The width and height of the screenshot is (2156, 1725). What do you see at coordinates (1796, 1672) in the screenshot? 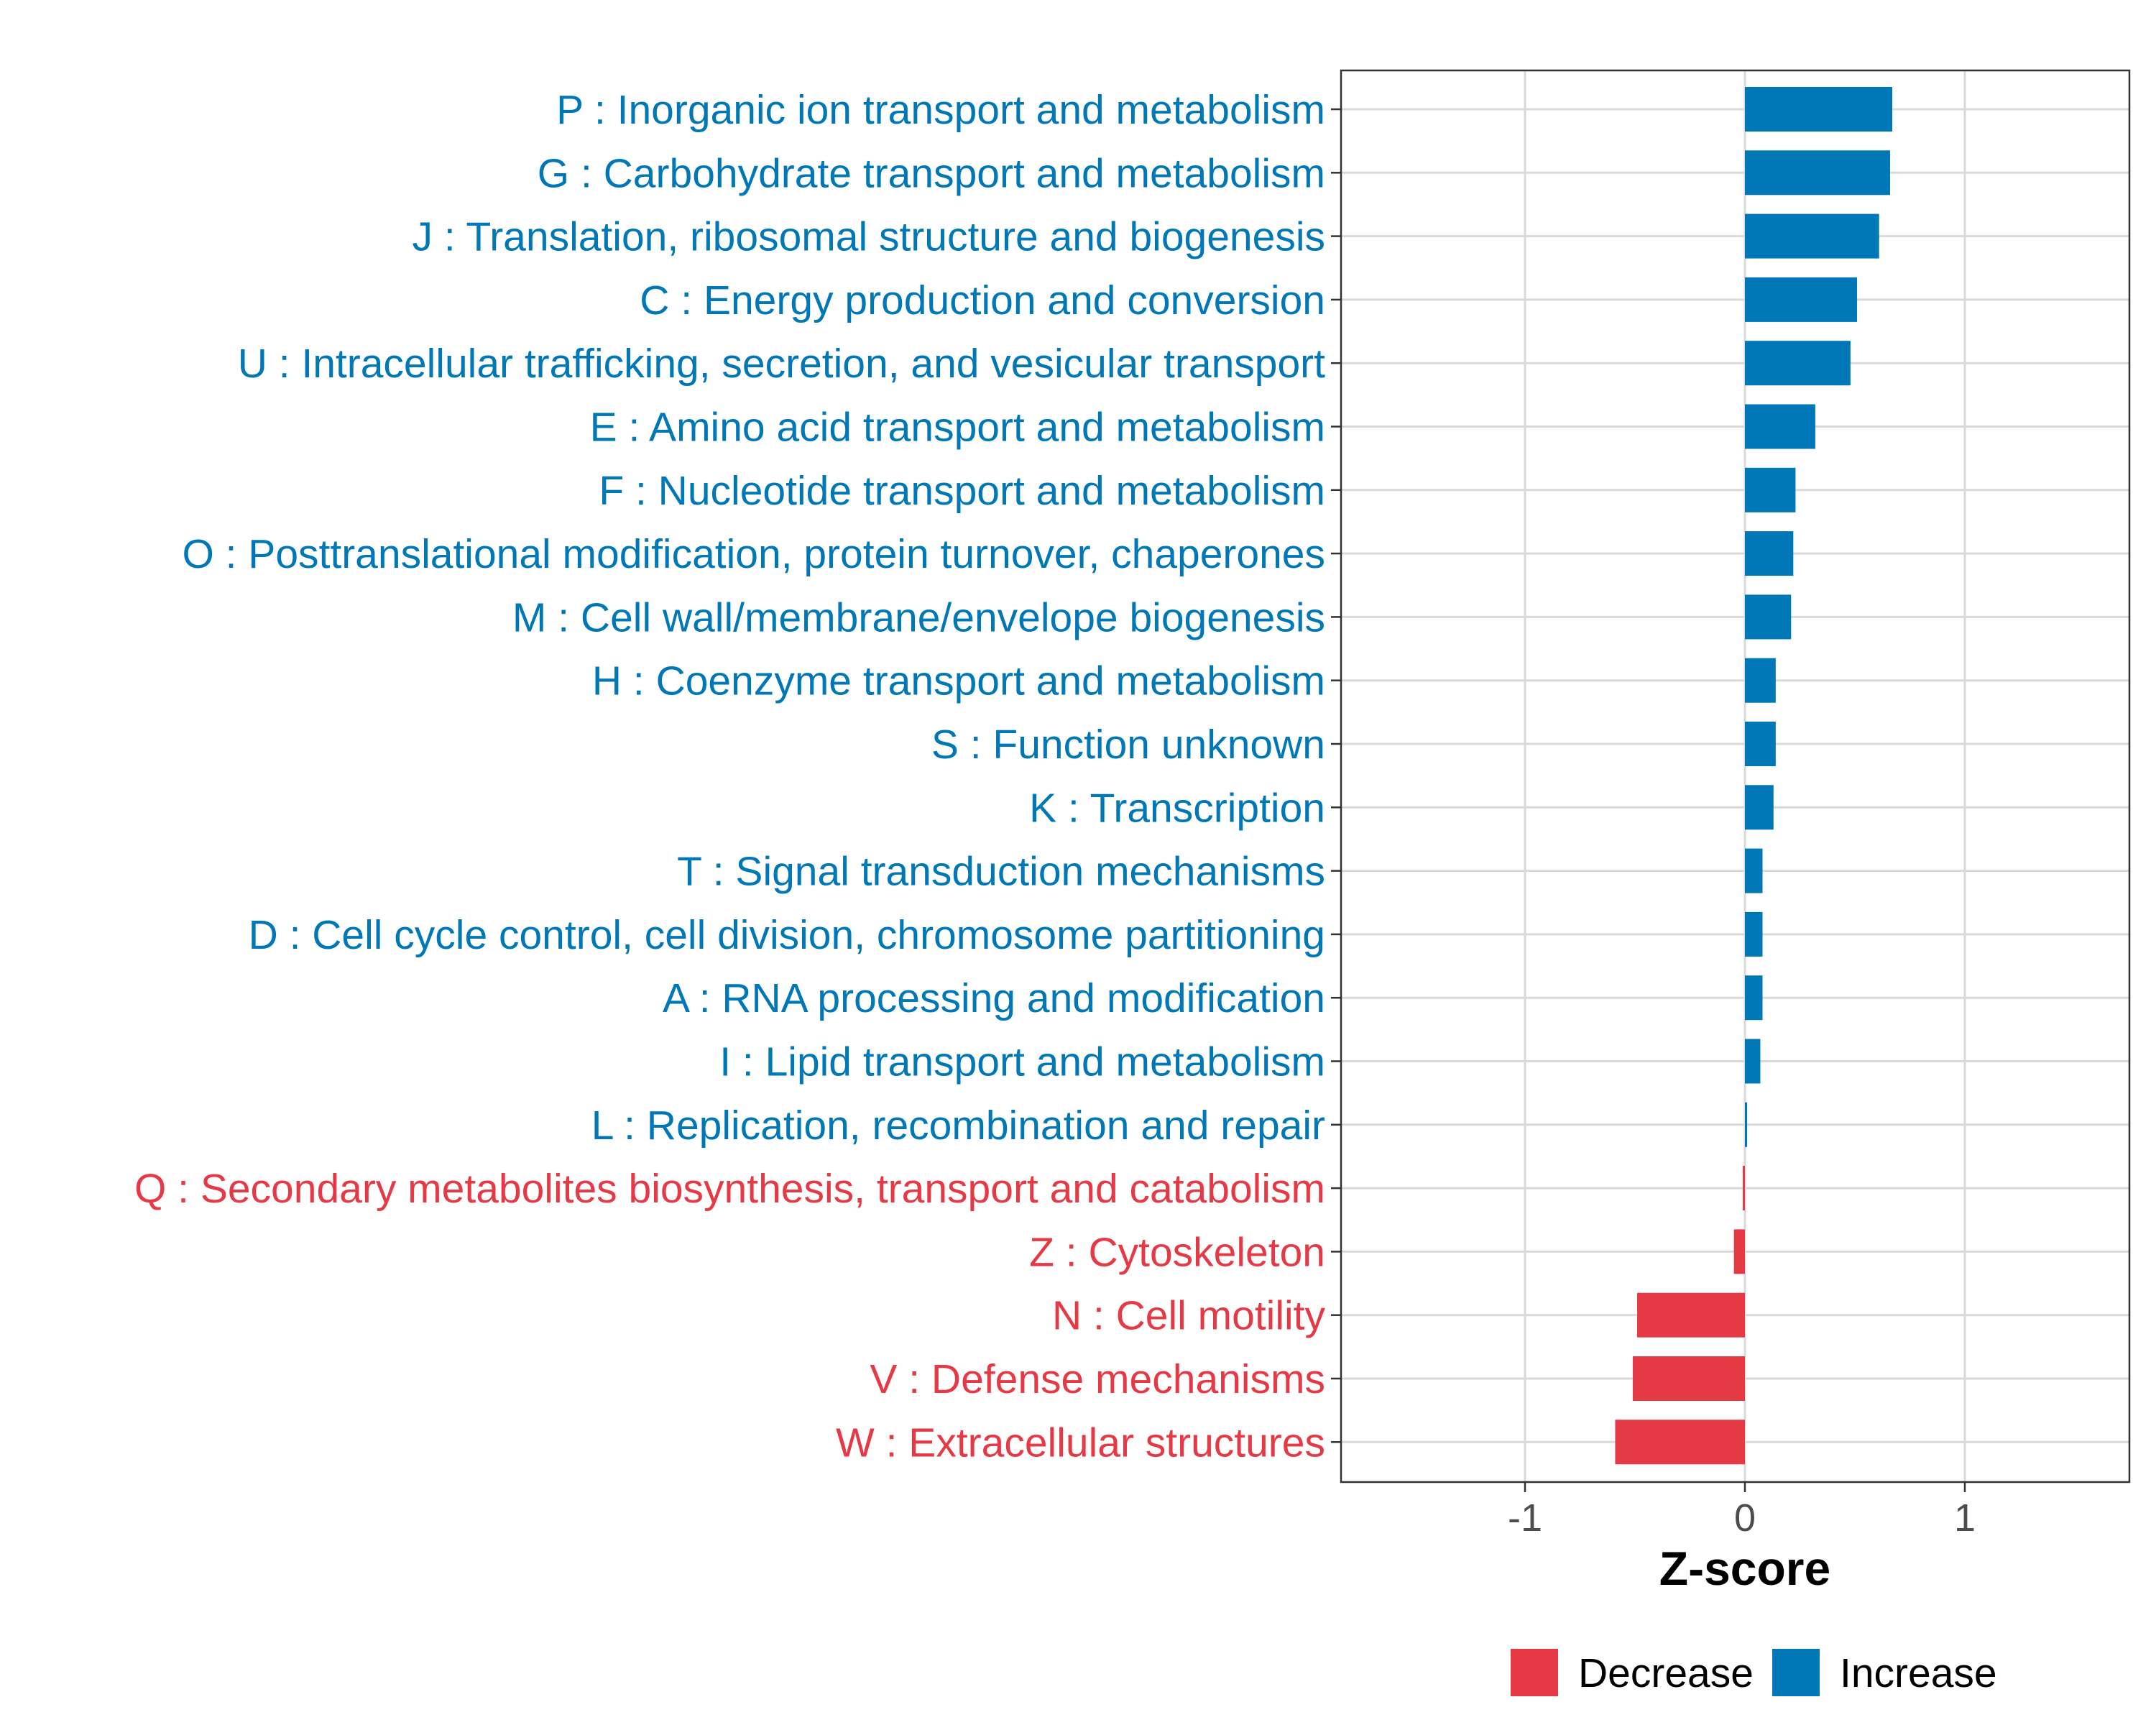
I see `legend-swatch-increase` at bounding box center [1796, 1672].